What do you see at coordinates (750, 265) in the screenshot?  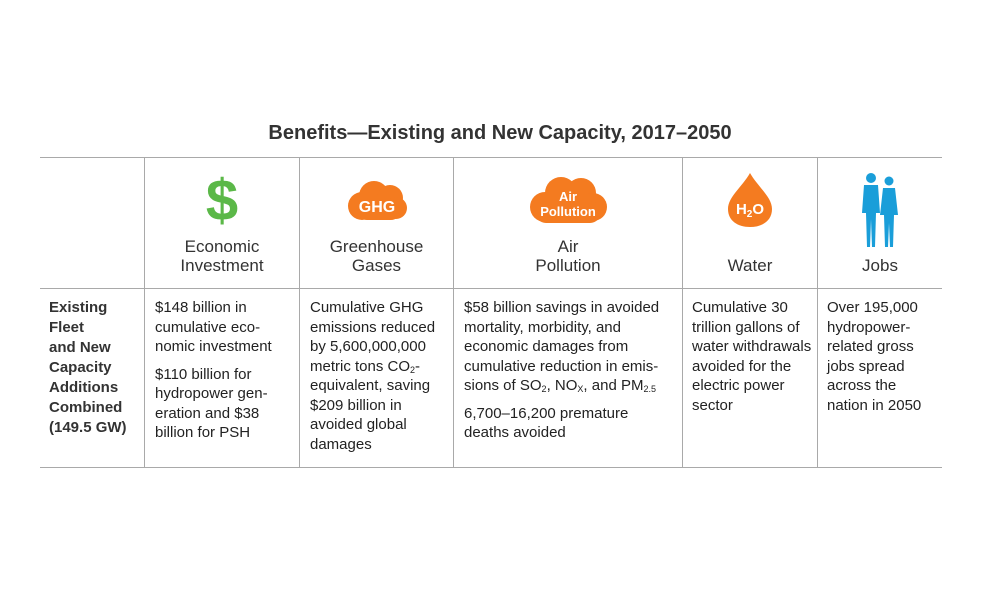 I see `column-header-label: Water` at bounding box center [750, 265].